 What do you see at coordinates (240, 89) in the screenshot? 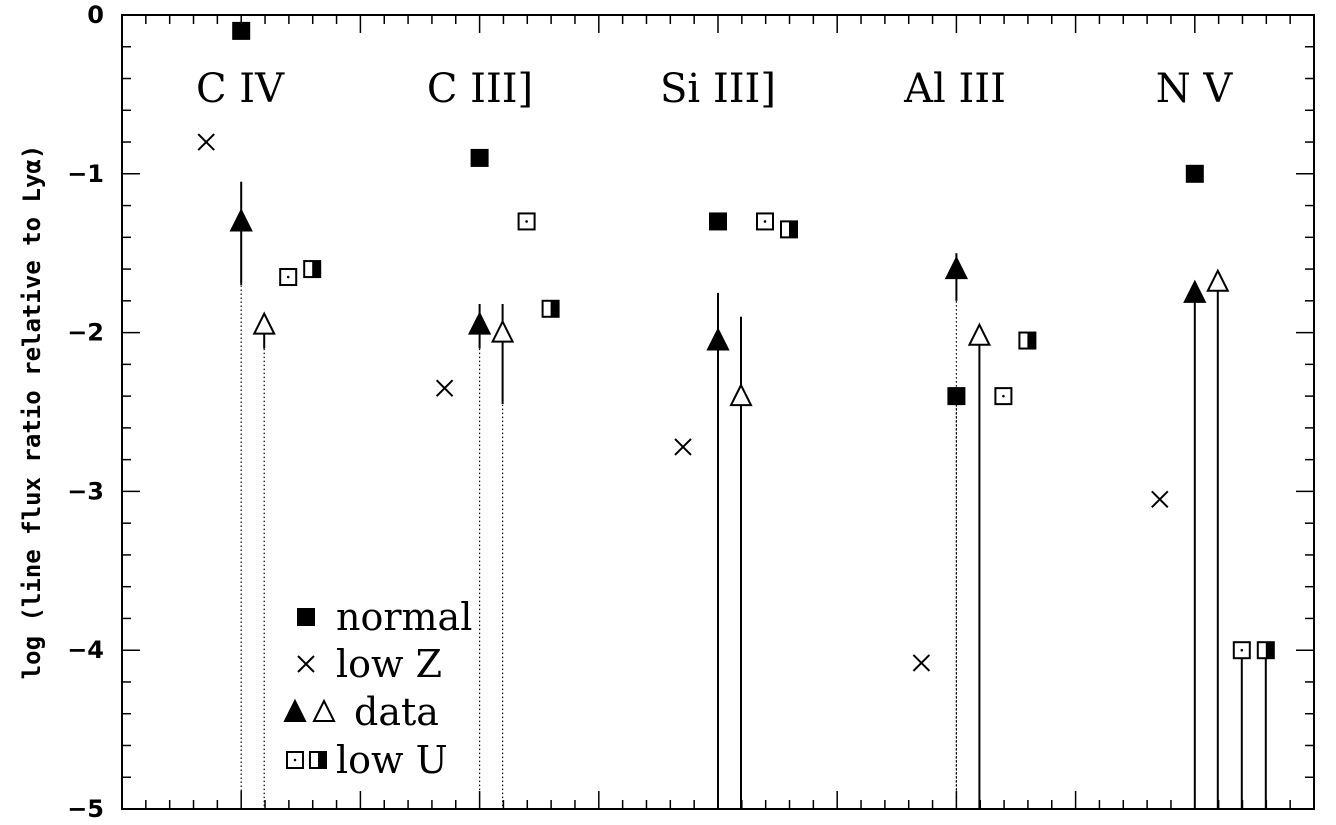
I see `line-label: C IV` at bounding box center [240, 89].